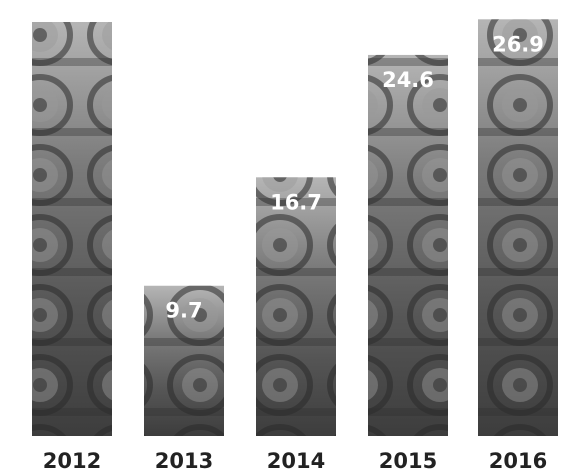 This screenshot has width=564, height=475. I want to click on x-tick-labels-group: 2012 2013 2014 2015 2016, so click(295, 461).